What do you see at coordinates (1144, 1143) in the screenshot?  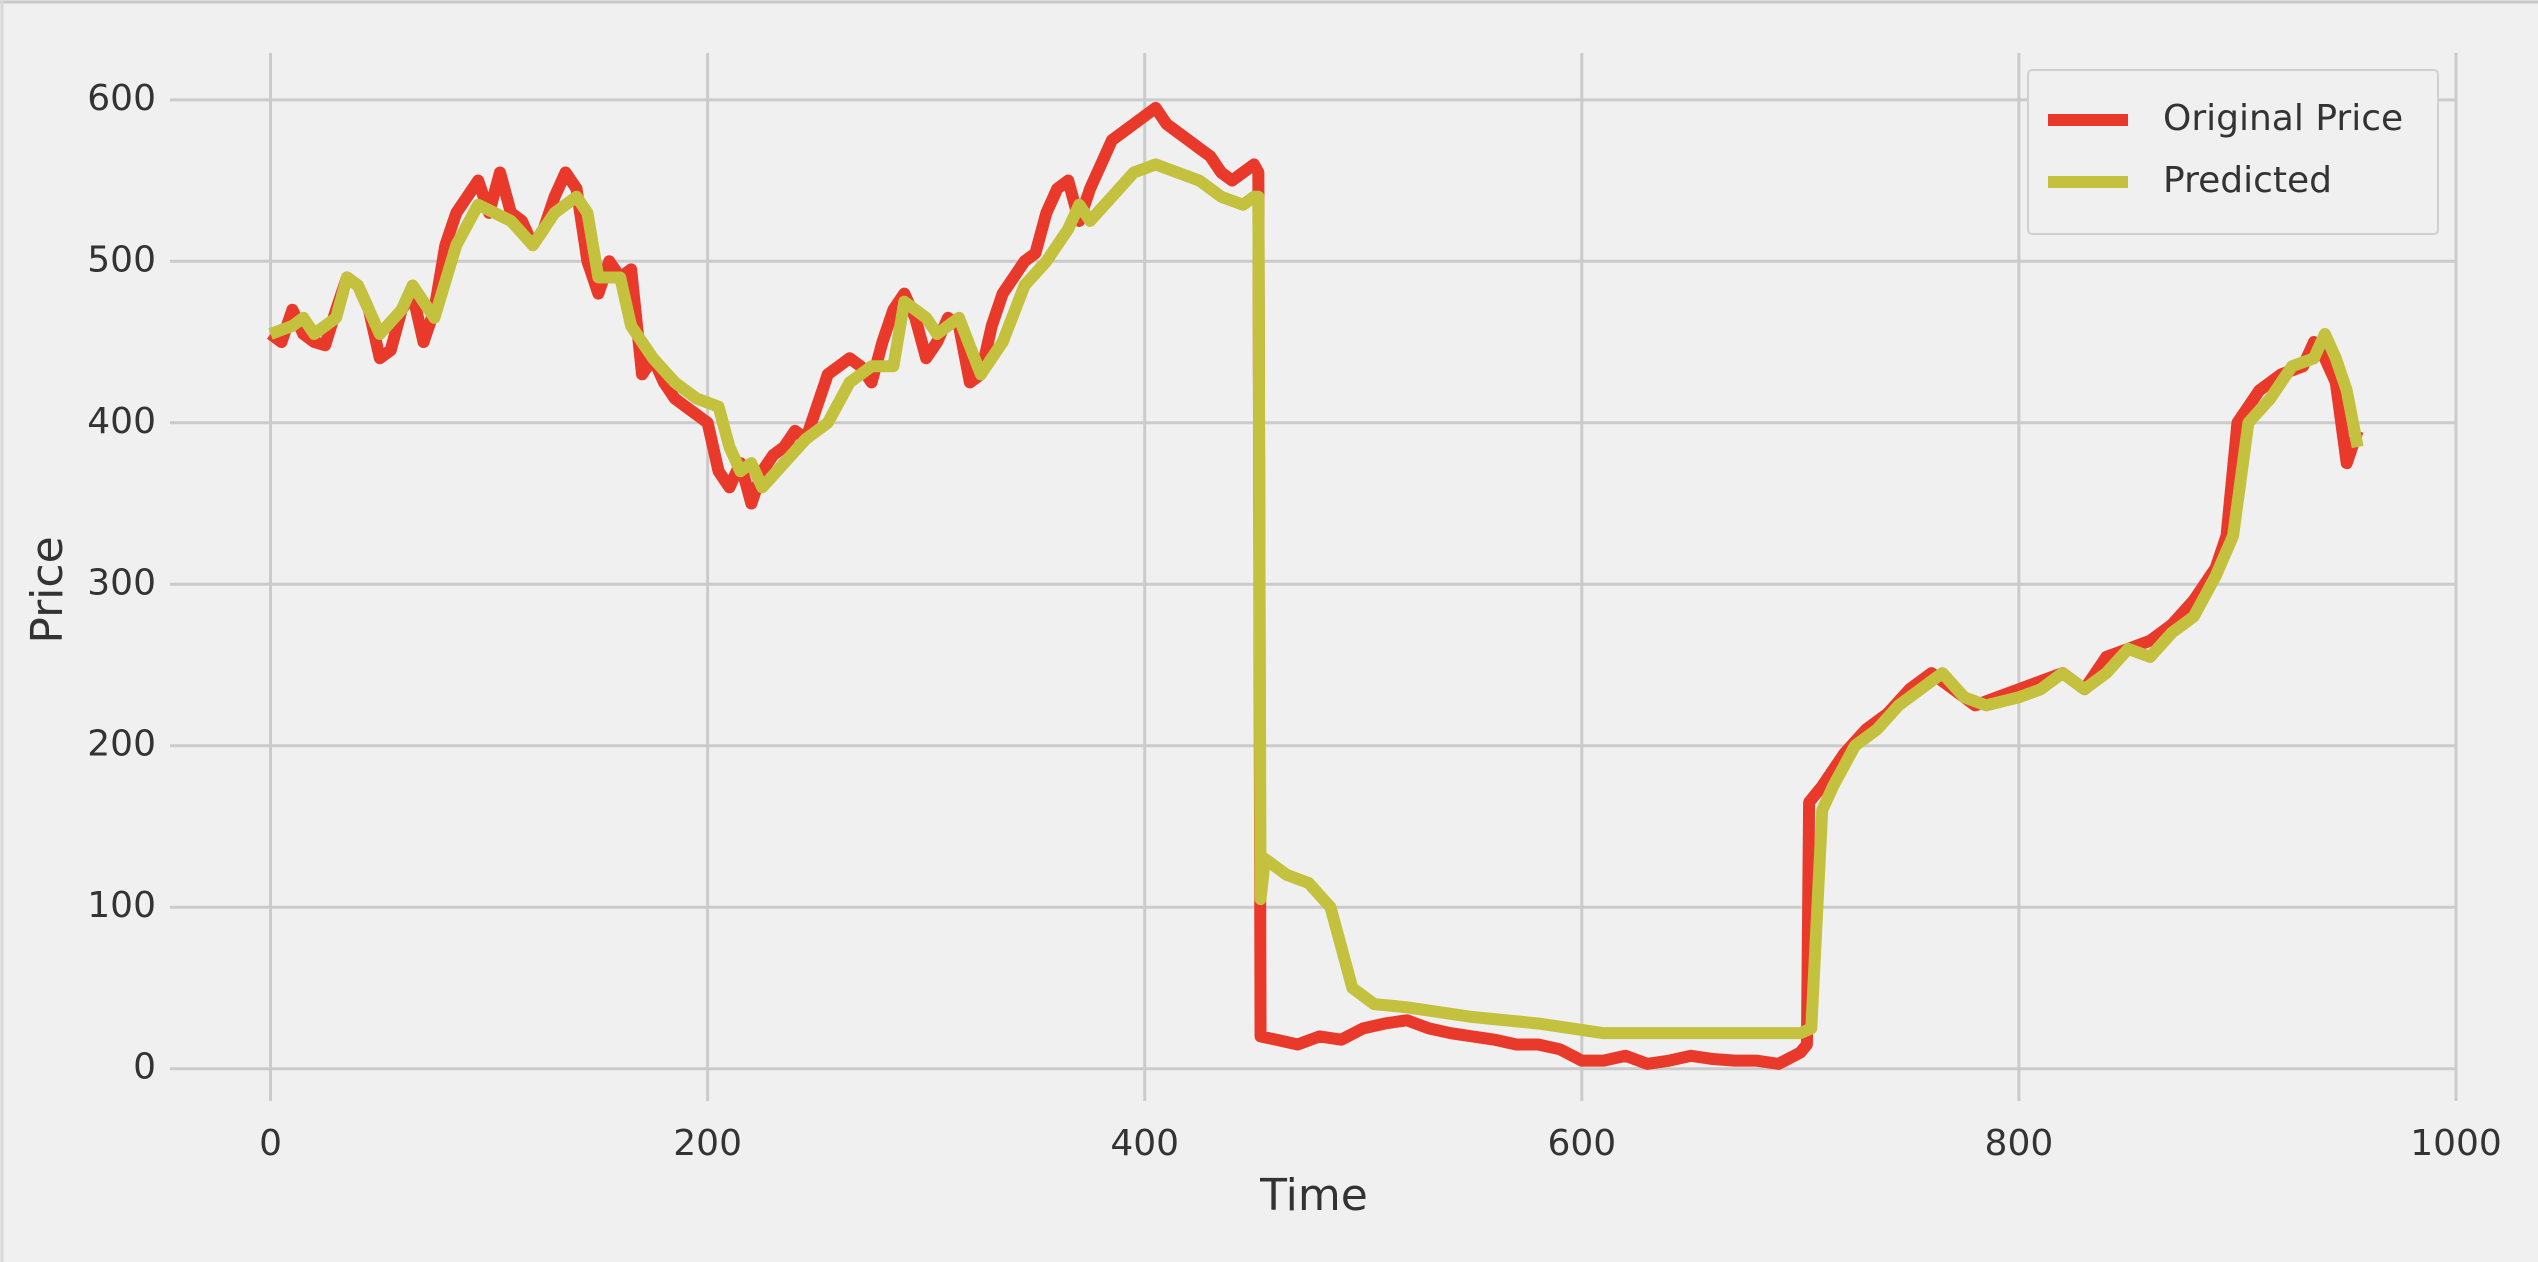 I see `x-tick-label: 400` at bounding box center [1144, 1143].